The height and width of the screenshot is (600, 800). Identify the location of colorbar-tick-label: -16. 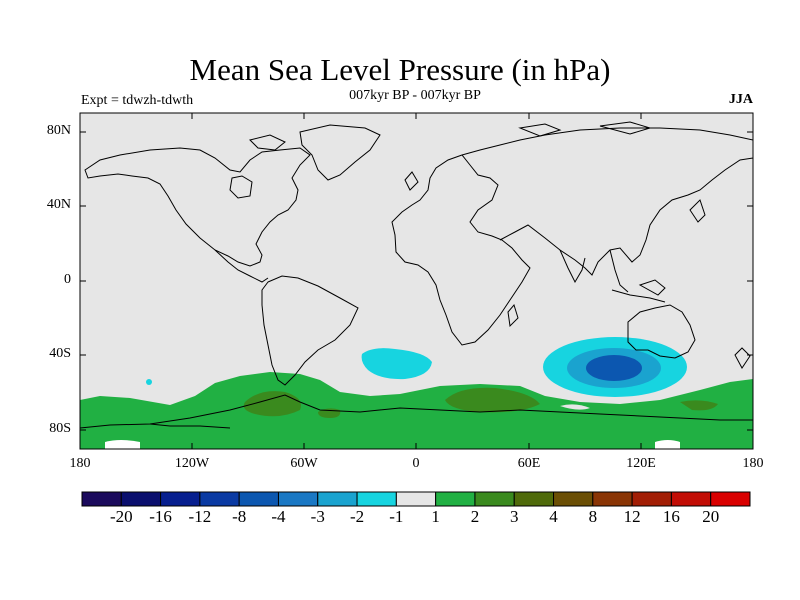
(160, 516).